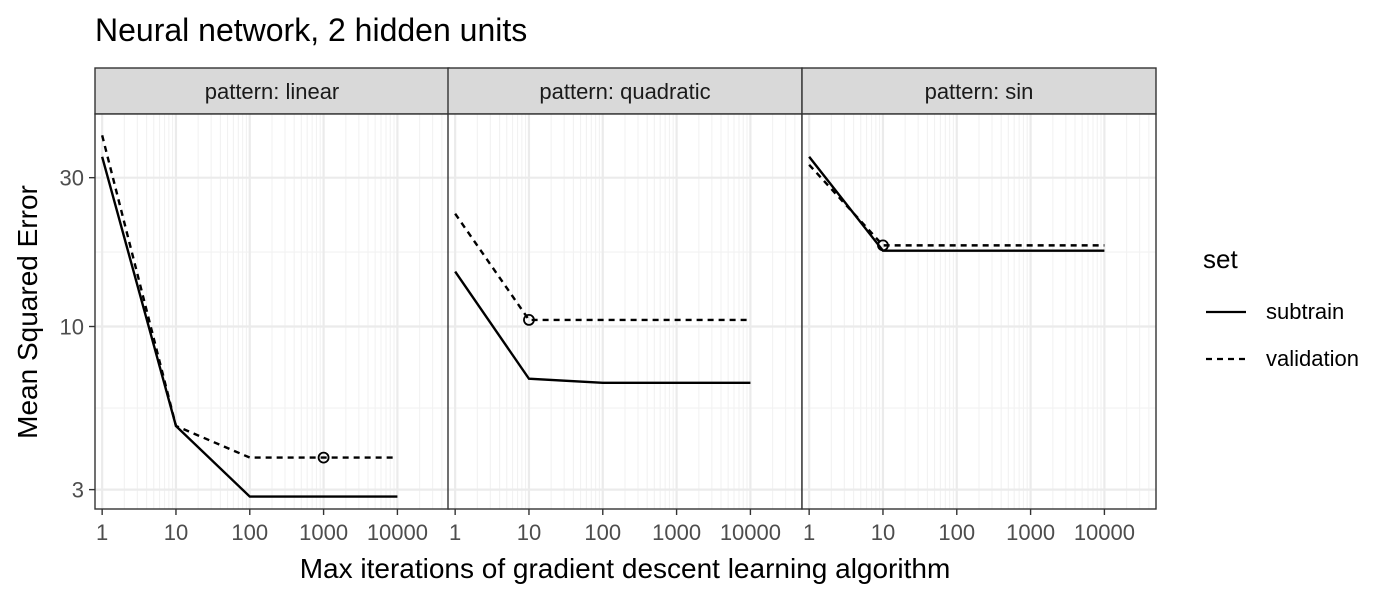  I want to click on legend: set subtrain validation, so click(1281, 307).